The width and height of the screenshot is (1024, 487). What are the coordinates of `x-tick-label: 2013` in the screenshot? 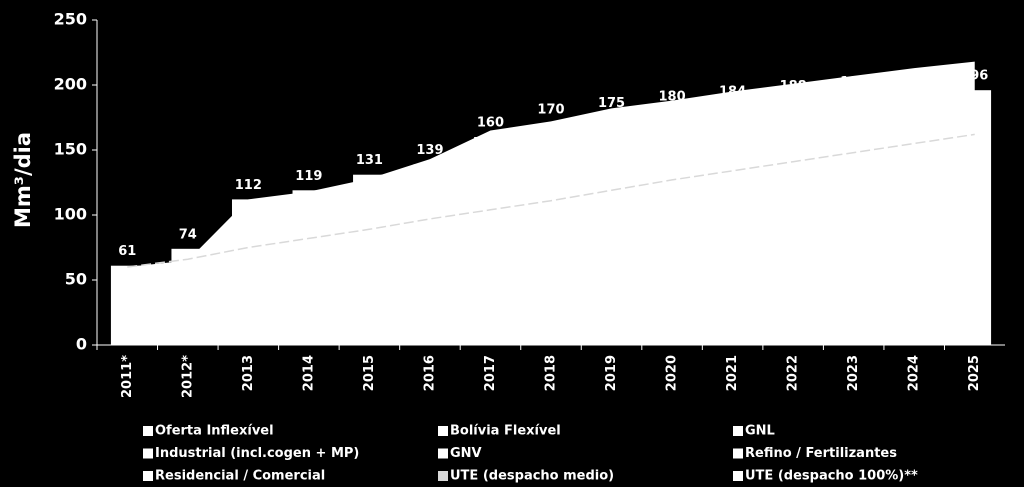 It's located at (248, 373).